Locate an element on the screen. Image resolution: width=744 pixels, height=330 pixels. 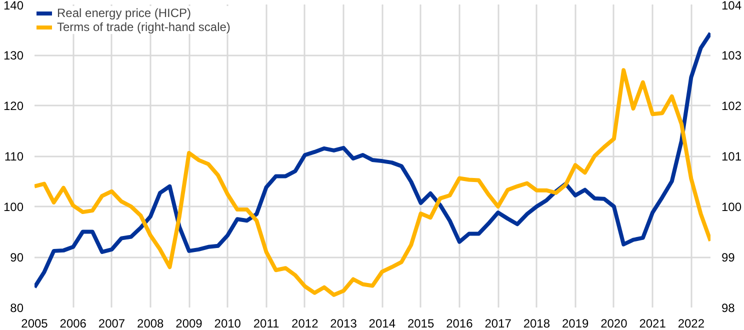
x-tick-label: 2021 is located at coordinates (652, 323).